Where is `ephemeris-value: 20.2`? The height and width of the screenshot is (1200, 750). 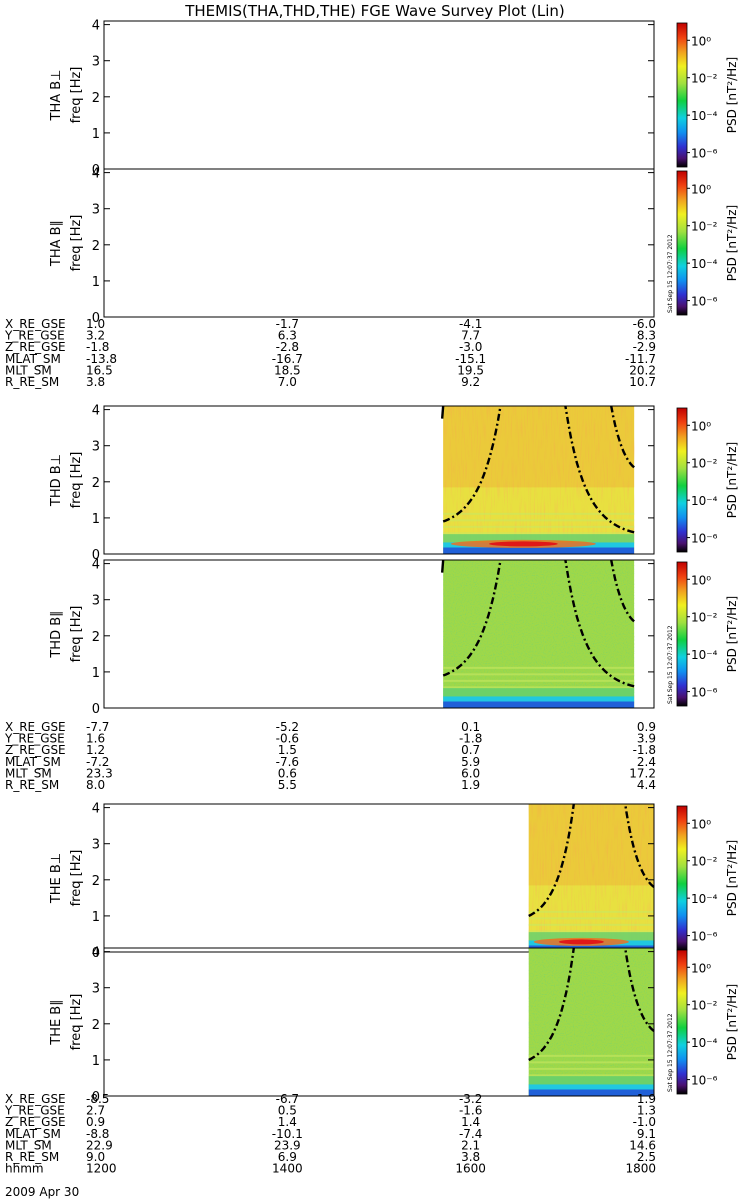 ephemeris-value: 20.2 is located at coordinates (642, 370).